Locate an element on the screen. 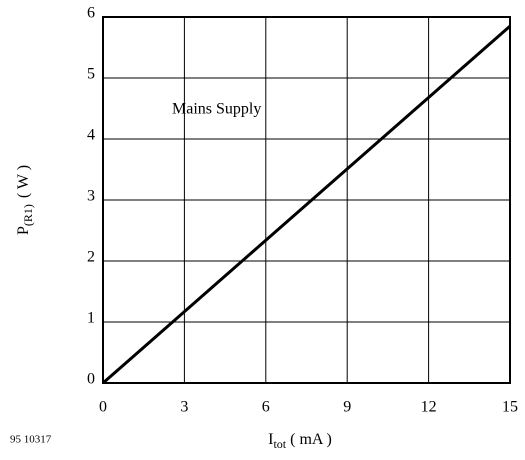 The width and height of the screenshot is (525, 460). y-tick-label: 1 is located at coordinates (91, 318).